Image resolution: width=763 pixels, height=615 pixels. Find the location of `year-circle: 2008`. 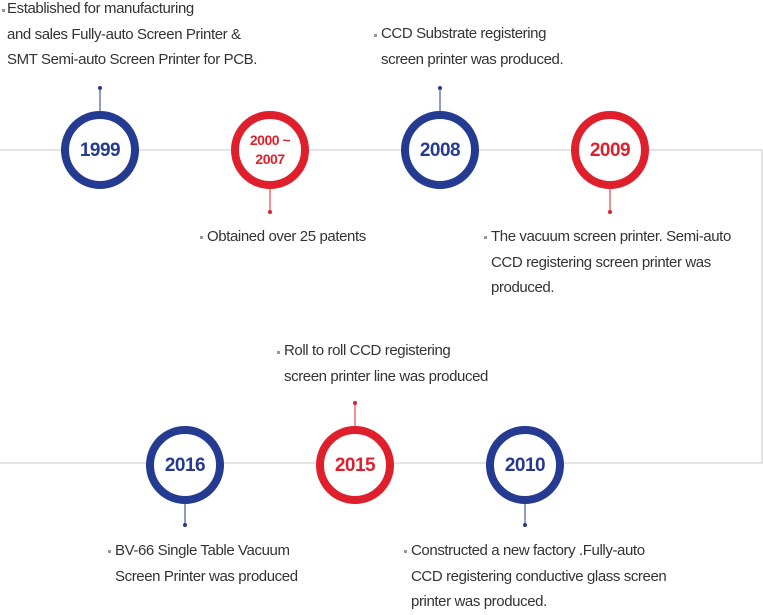

year-circle: 2008 is located at coordinates (440, 150).